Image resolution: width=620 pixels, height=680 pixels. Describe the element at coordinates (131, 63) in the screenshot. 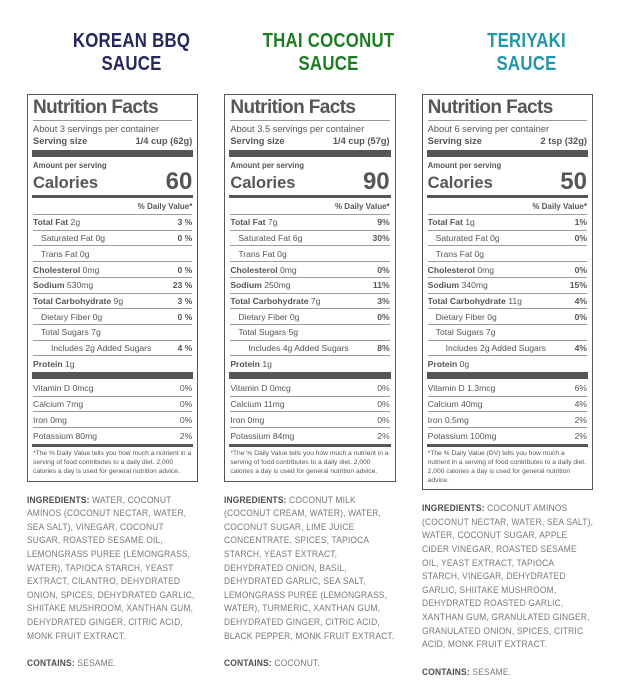

I see `product-title-line2: SAUCE` at that location.